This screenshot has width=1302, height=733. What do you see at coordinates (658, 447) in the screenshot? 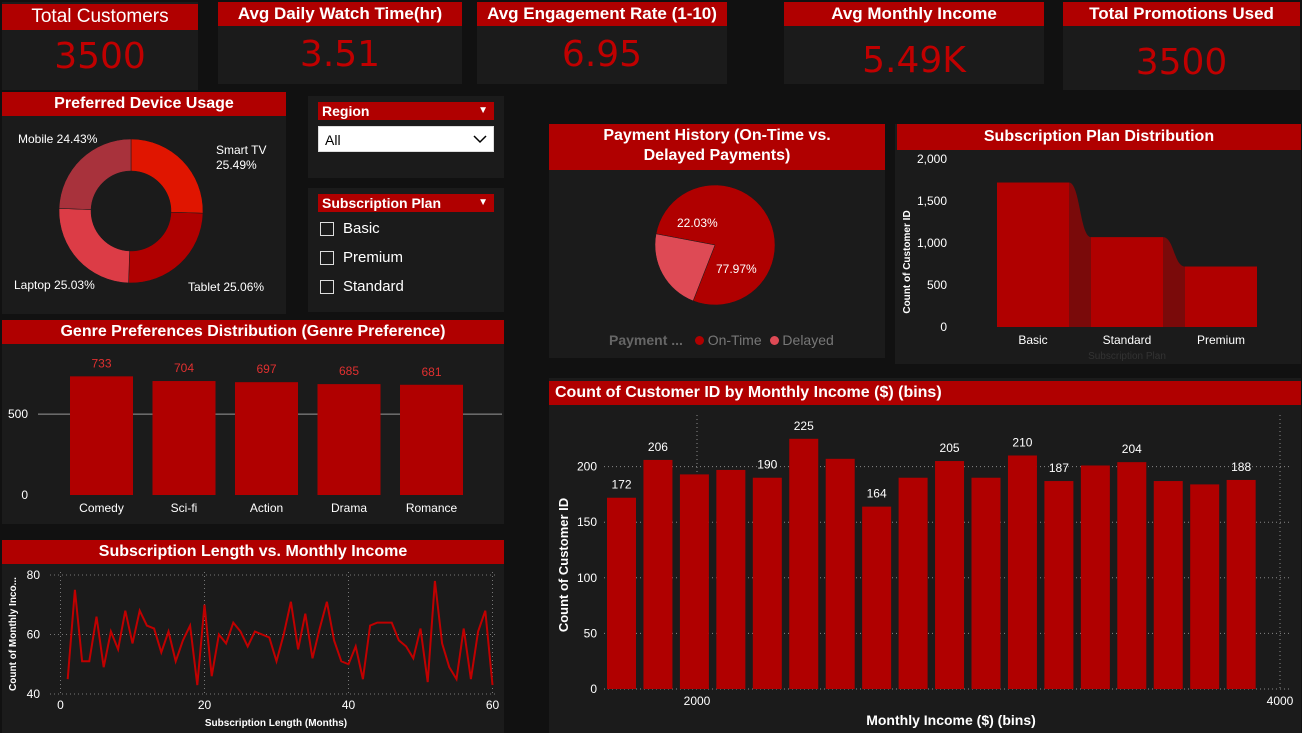
I see `income-data-label: 206` at bounding box center [658, 447].